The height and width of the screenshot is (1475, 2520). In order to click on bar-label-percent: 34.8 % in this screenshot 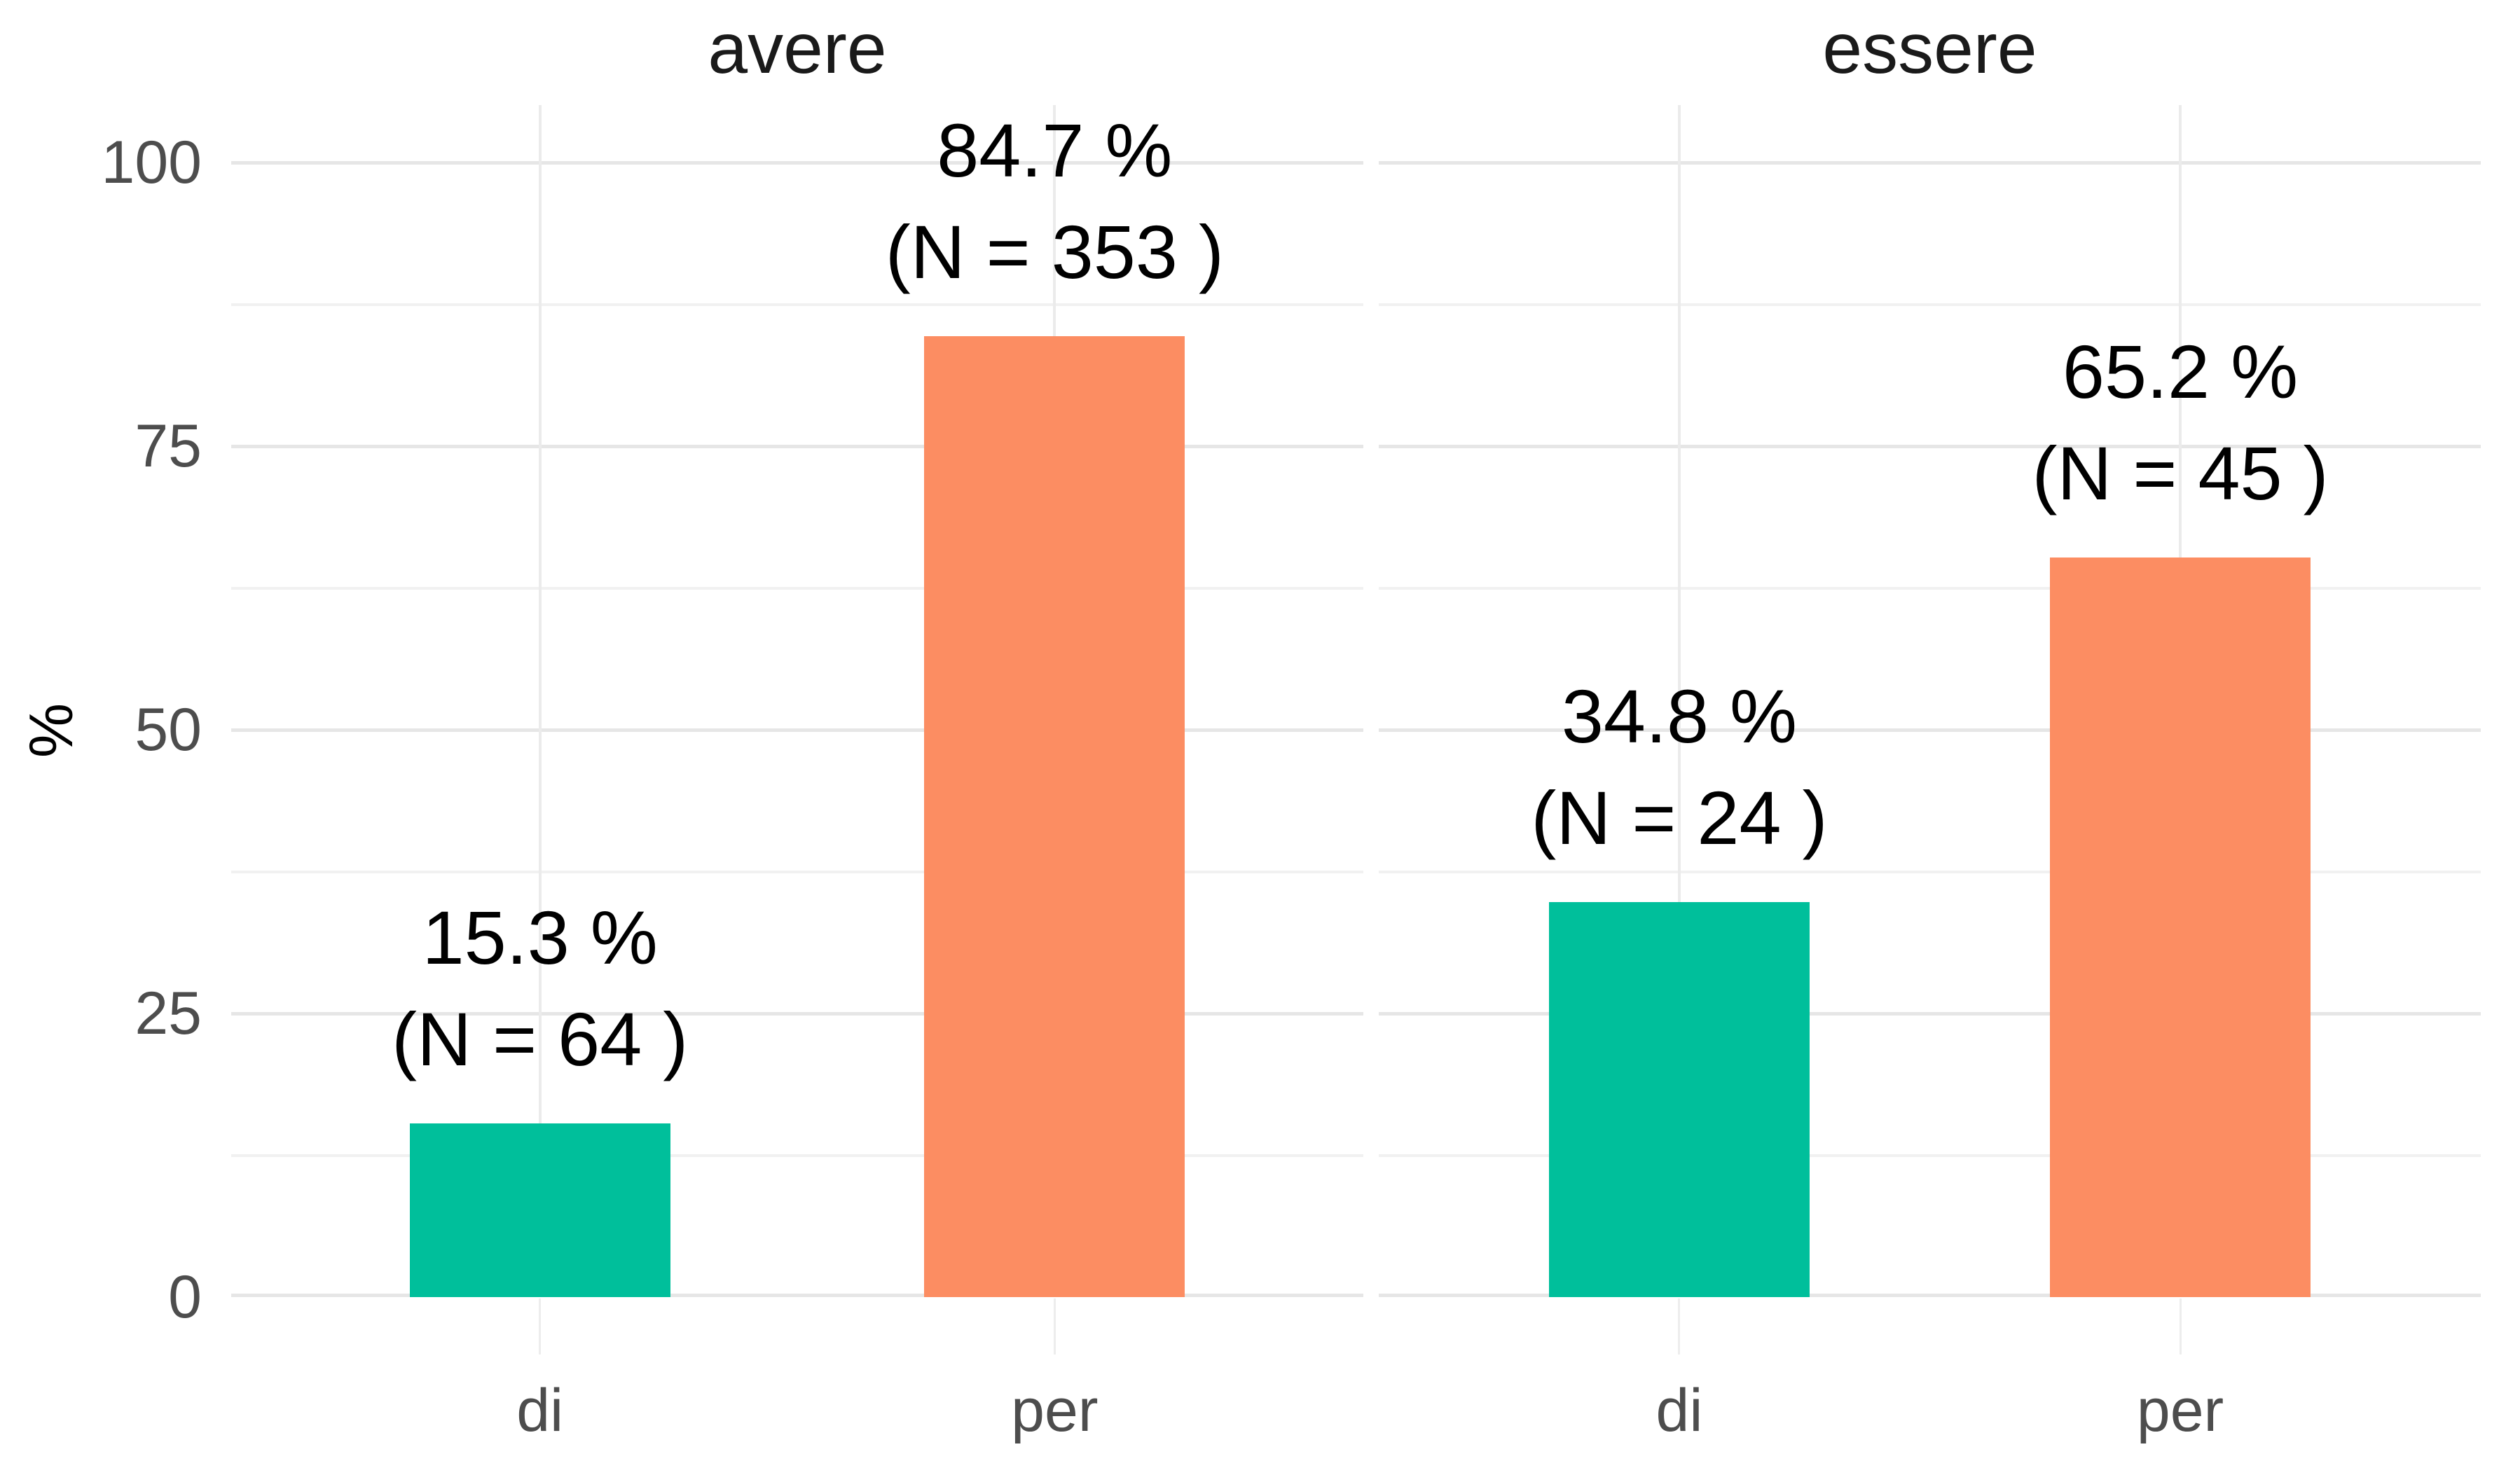, I will do `click(1679, 716)`.